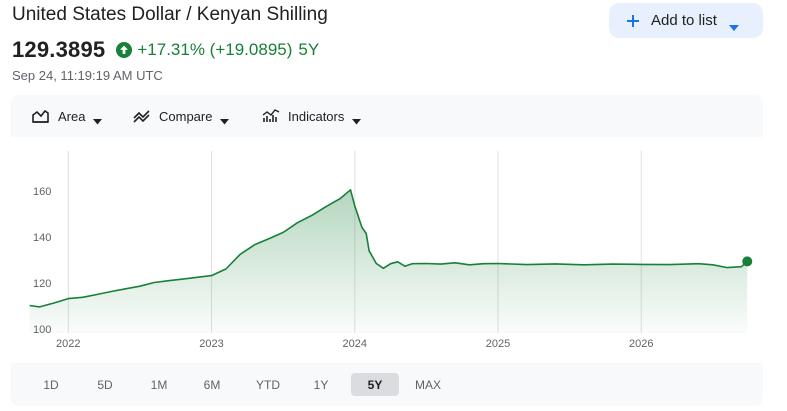  I want to click on change-period: 5Y, so click(309, 49).